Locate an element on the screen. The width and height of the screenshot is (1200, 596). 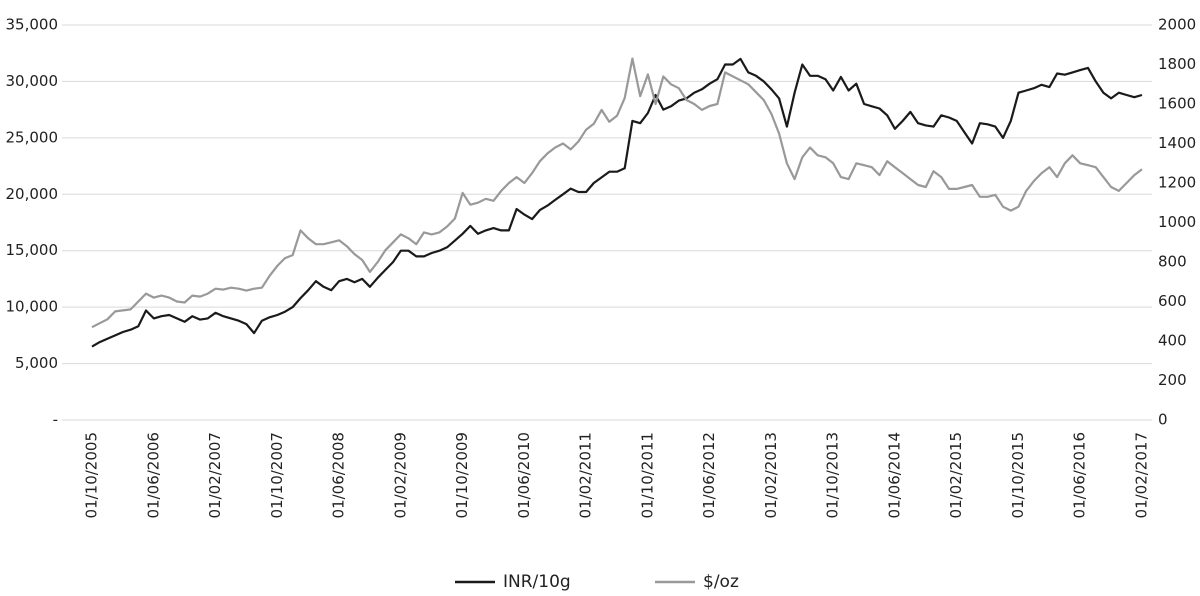
x-tick-label: 01/02/2007 is located at coordinates (215, 475).